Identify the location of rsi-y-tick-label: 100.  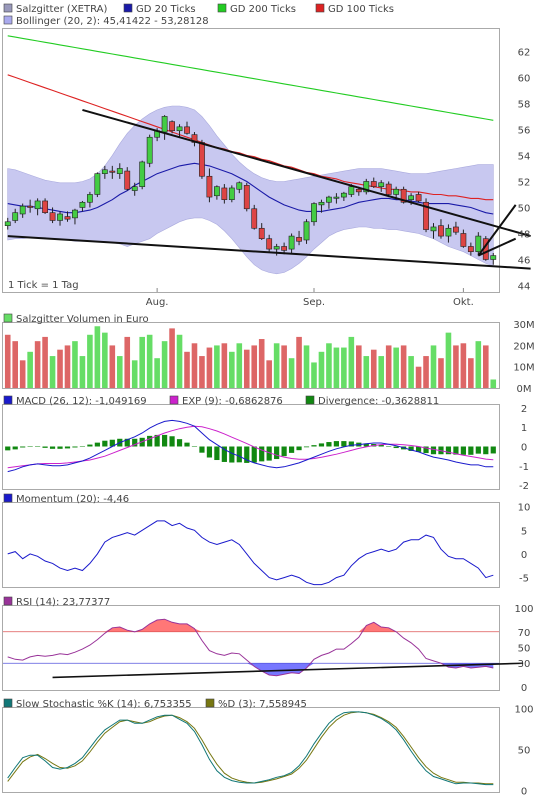
(523, 609).